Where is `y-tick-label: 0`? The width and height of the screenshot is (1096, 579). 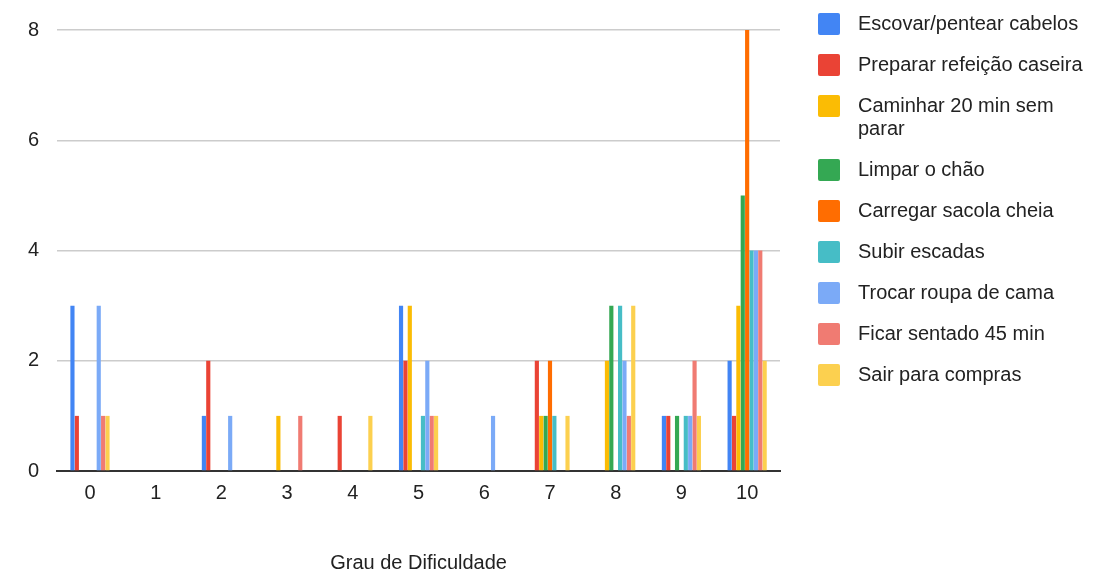 y-tick-label: 0 is located at coordinates (34, 469).